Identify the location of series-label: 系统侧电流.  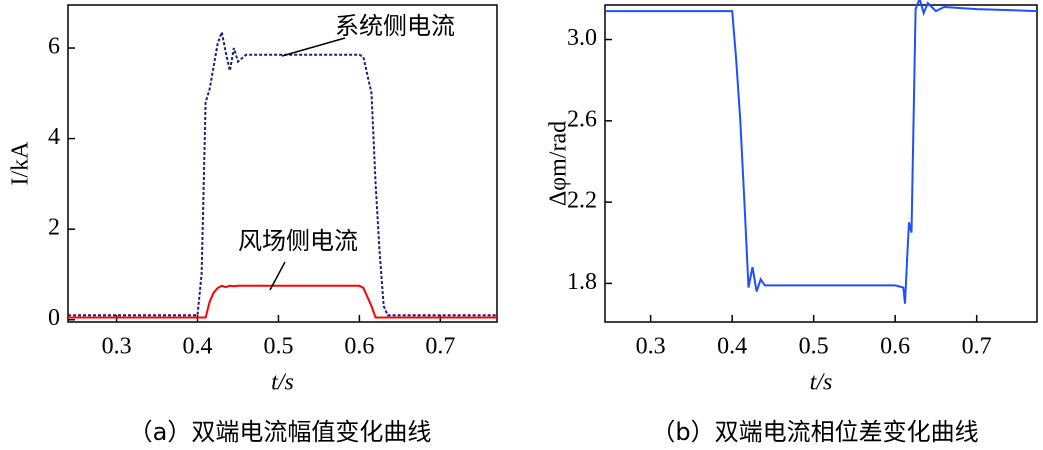
(395, 26).